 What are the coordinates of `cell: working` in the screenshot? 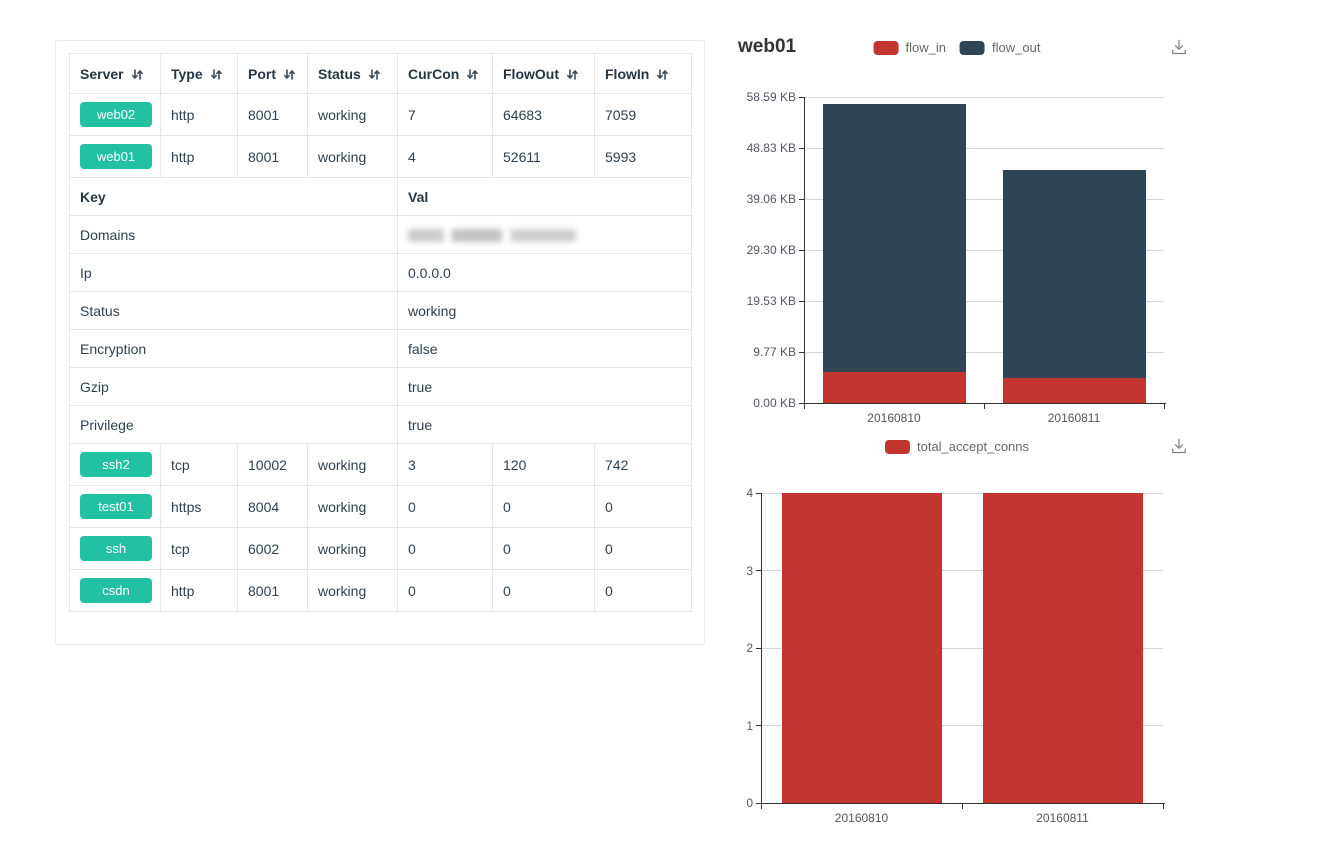 It's located at (352, 548).